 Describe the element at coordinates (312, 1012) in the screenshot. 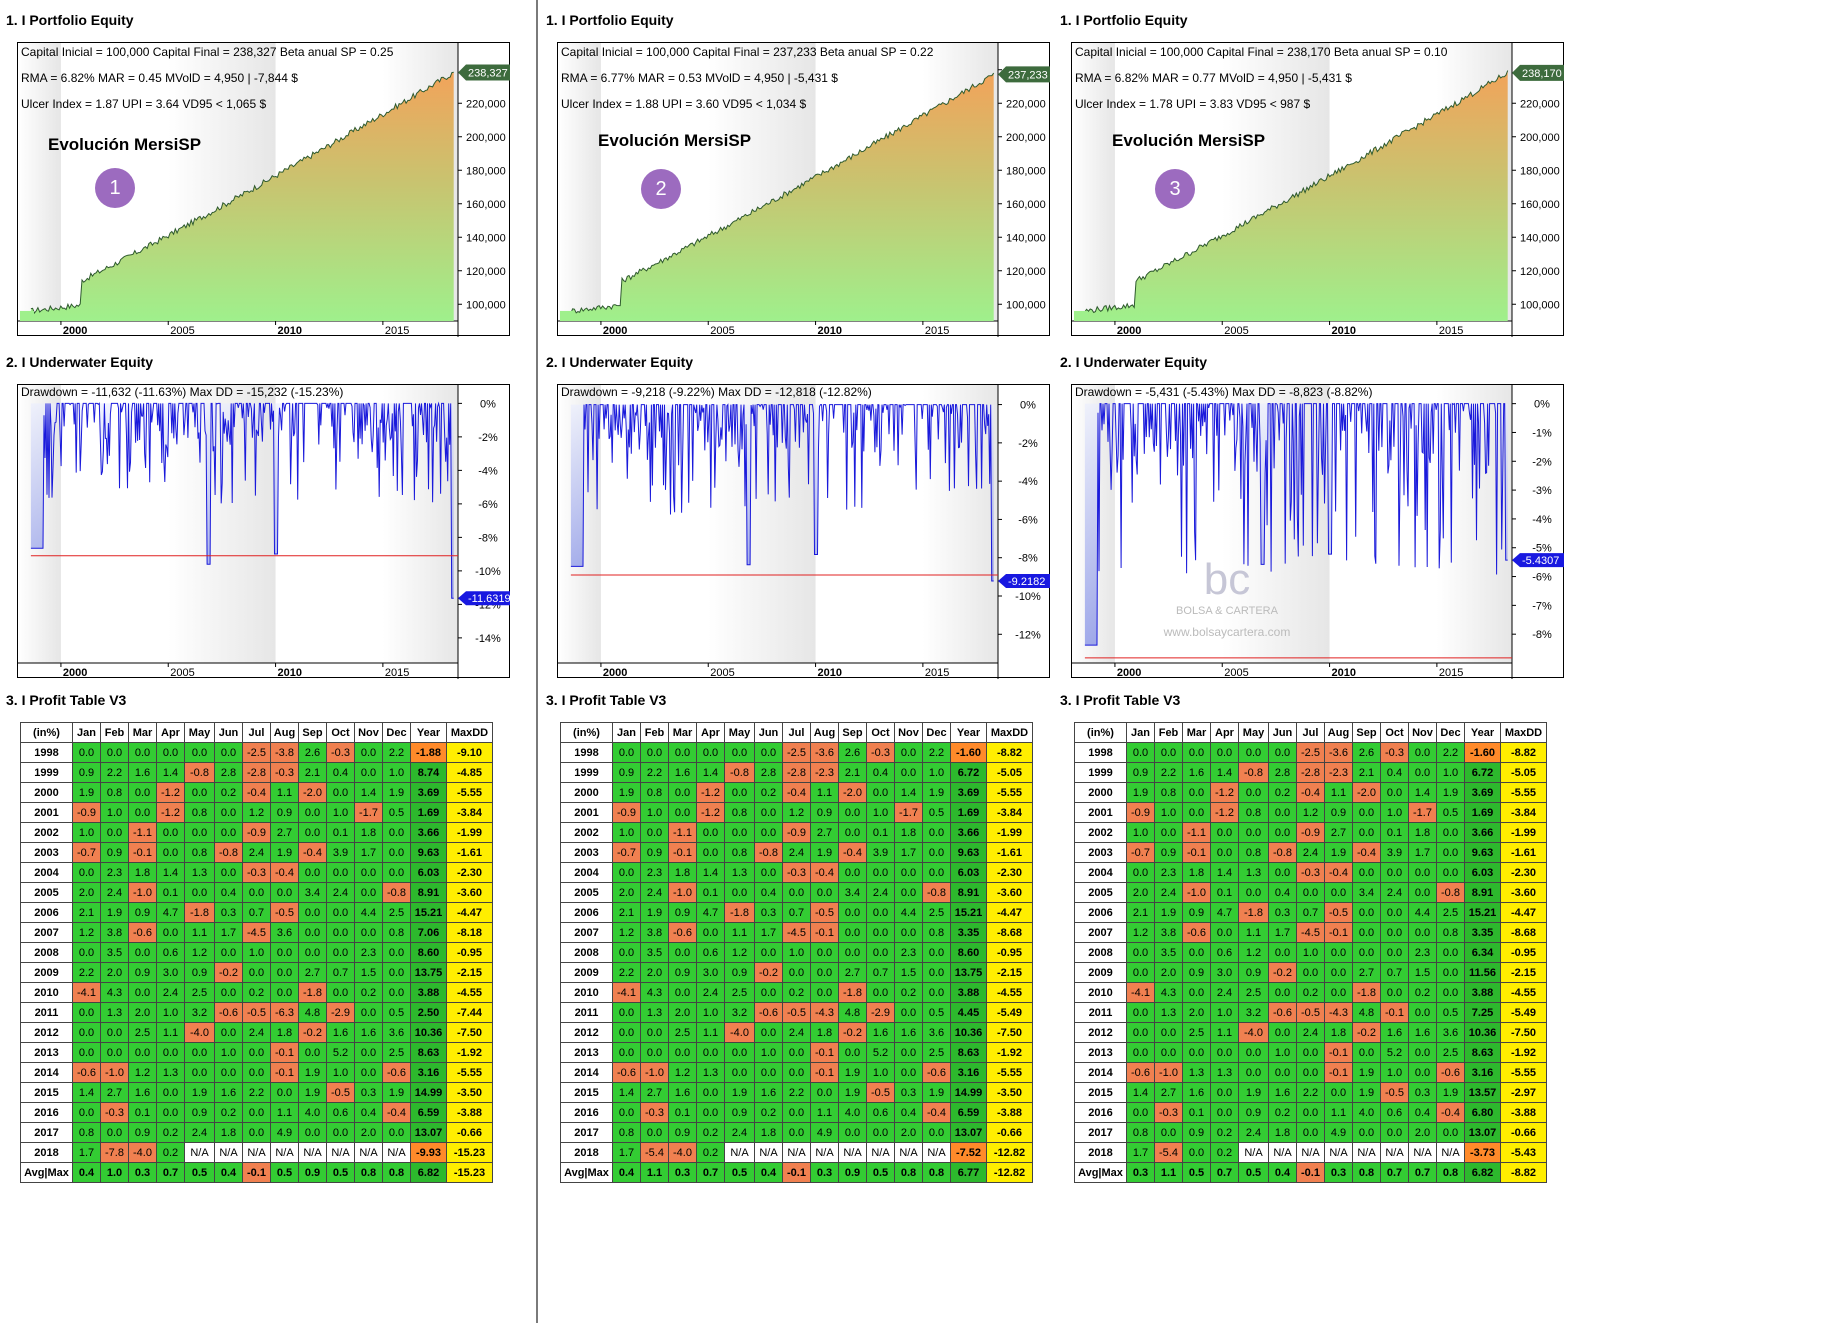

I see `table-cell: 4.8` at that location.